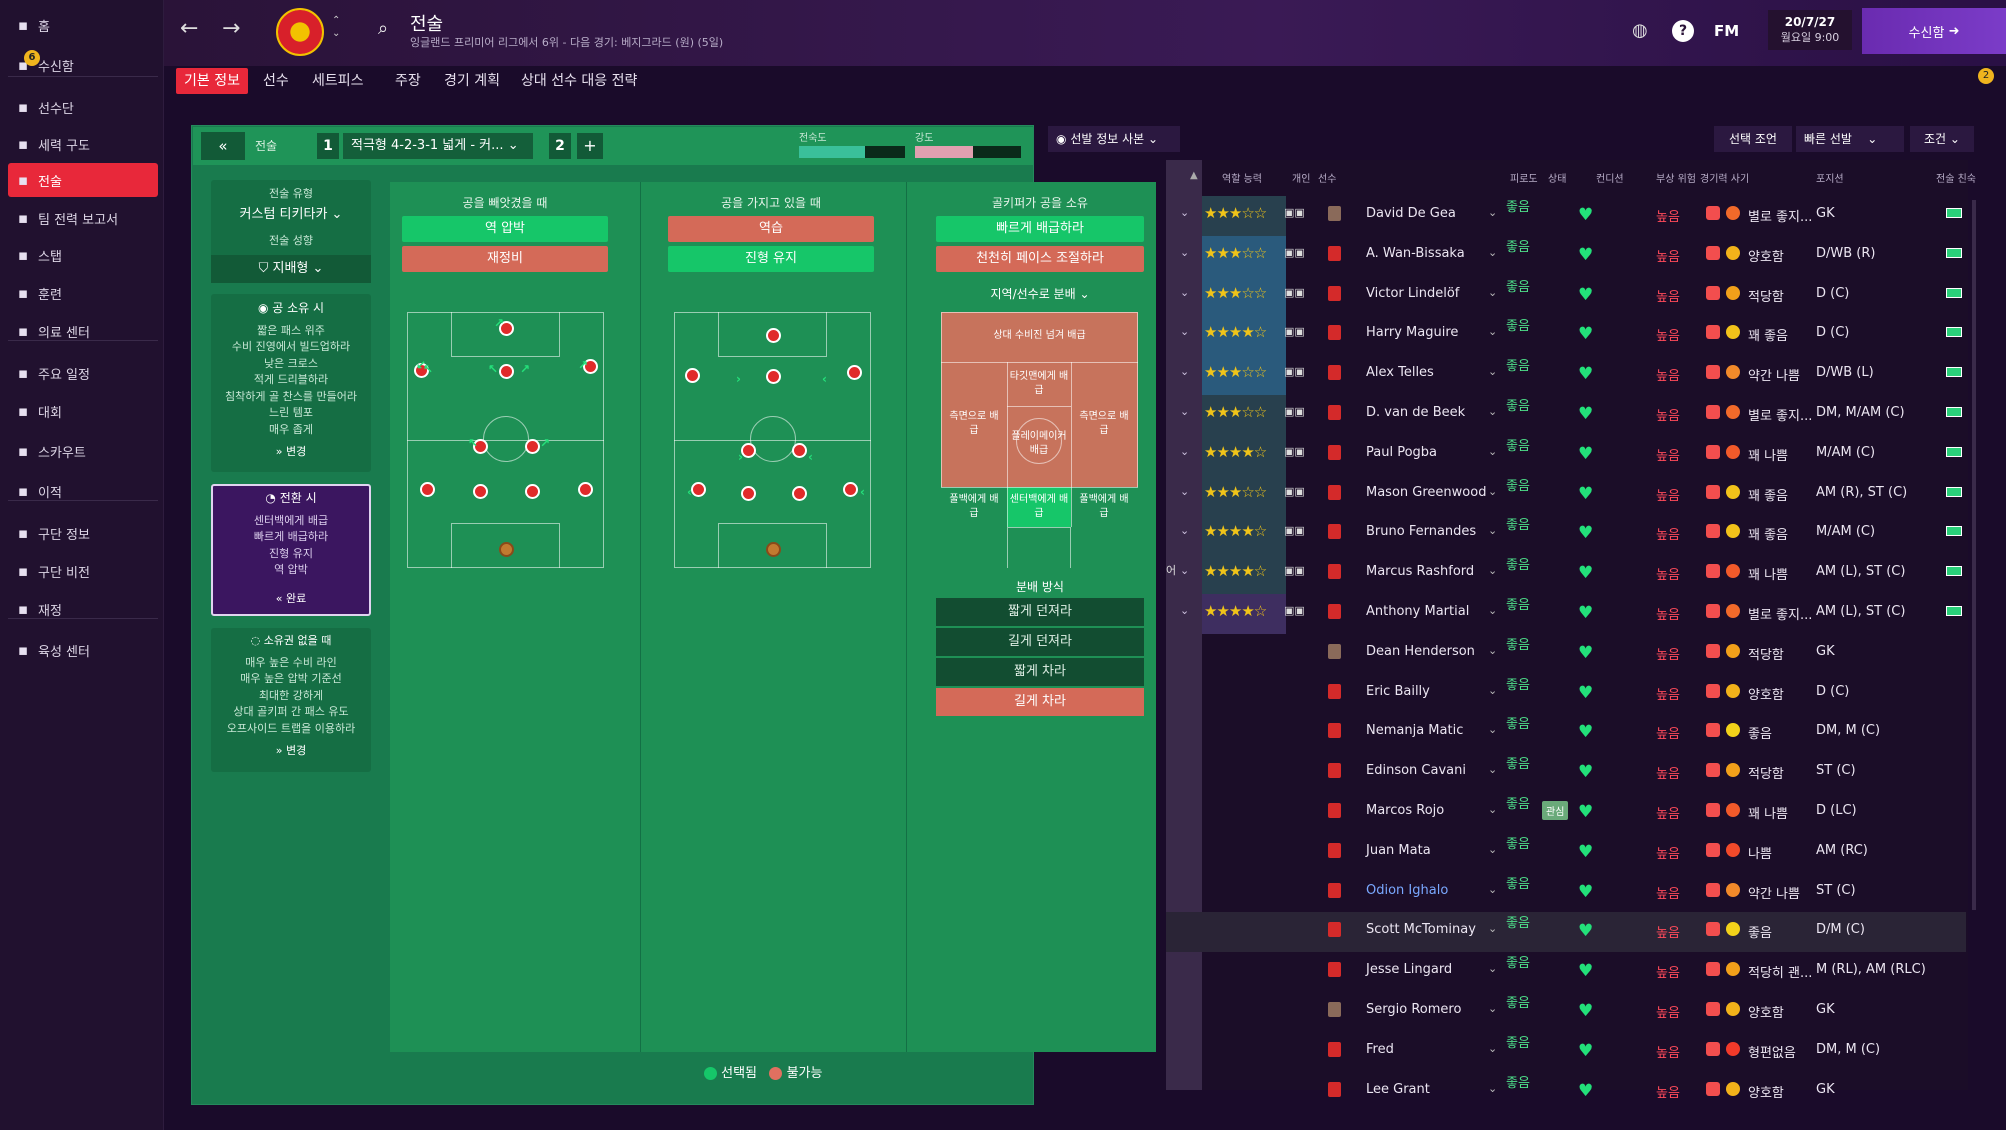  What do you see at coordinates (408, 81) in the screenshot?
I see `tab-captains: 주장` at bounding box center [408, 81].